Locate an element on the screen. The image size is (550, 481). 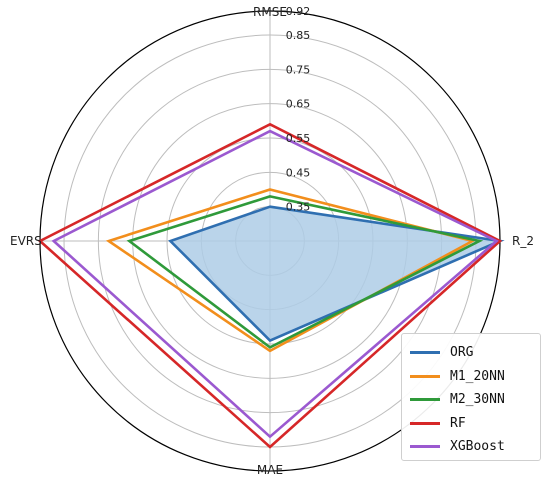
legend-item: M2_30NN is located at coordinates (475, 400).